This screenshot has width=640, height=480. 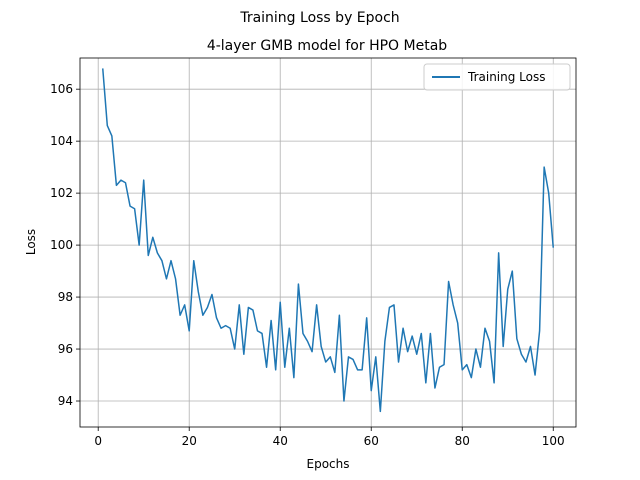 I want to click on y-tick-label: 104, so click(x=61, y=141).